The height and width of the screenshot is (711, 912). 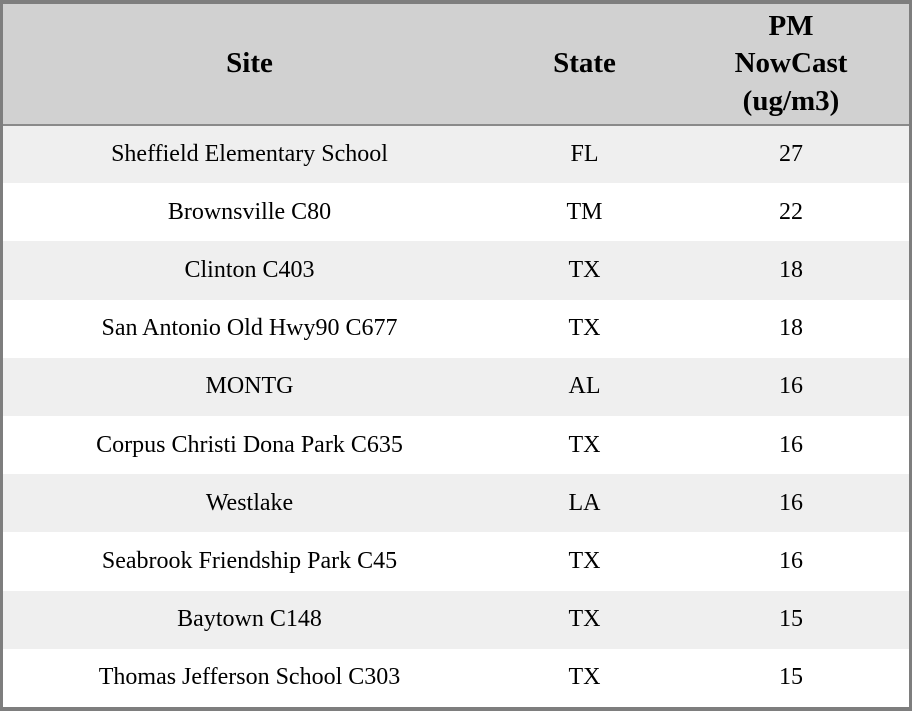 I want to click on column-header-pm-nowcast: PM NowCast (ug/m3), so click(x=791, y=65).